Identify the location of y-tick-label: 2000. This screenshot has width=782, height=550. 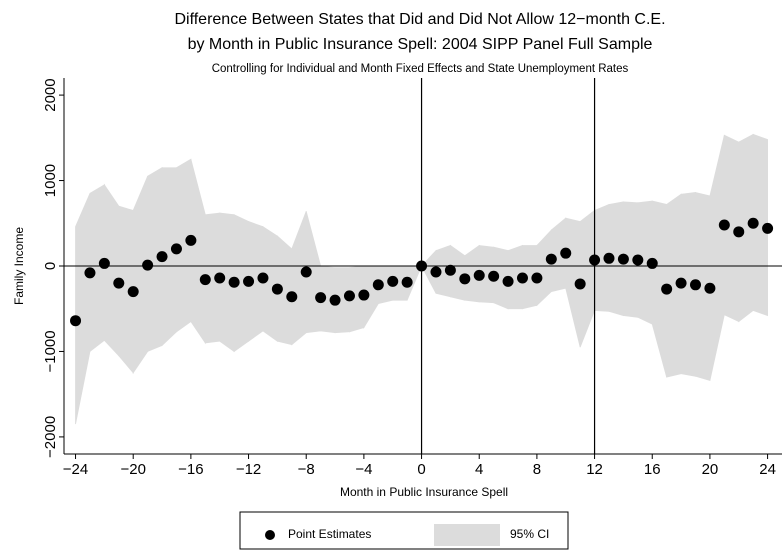
(50, 94).